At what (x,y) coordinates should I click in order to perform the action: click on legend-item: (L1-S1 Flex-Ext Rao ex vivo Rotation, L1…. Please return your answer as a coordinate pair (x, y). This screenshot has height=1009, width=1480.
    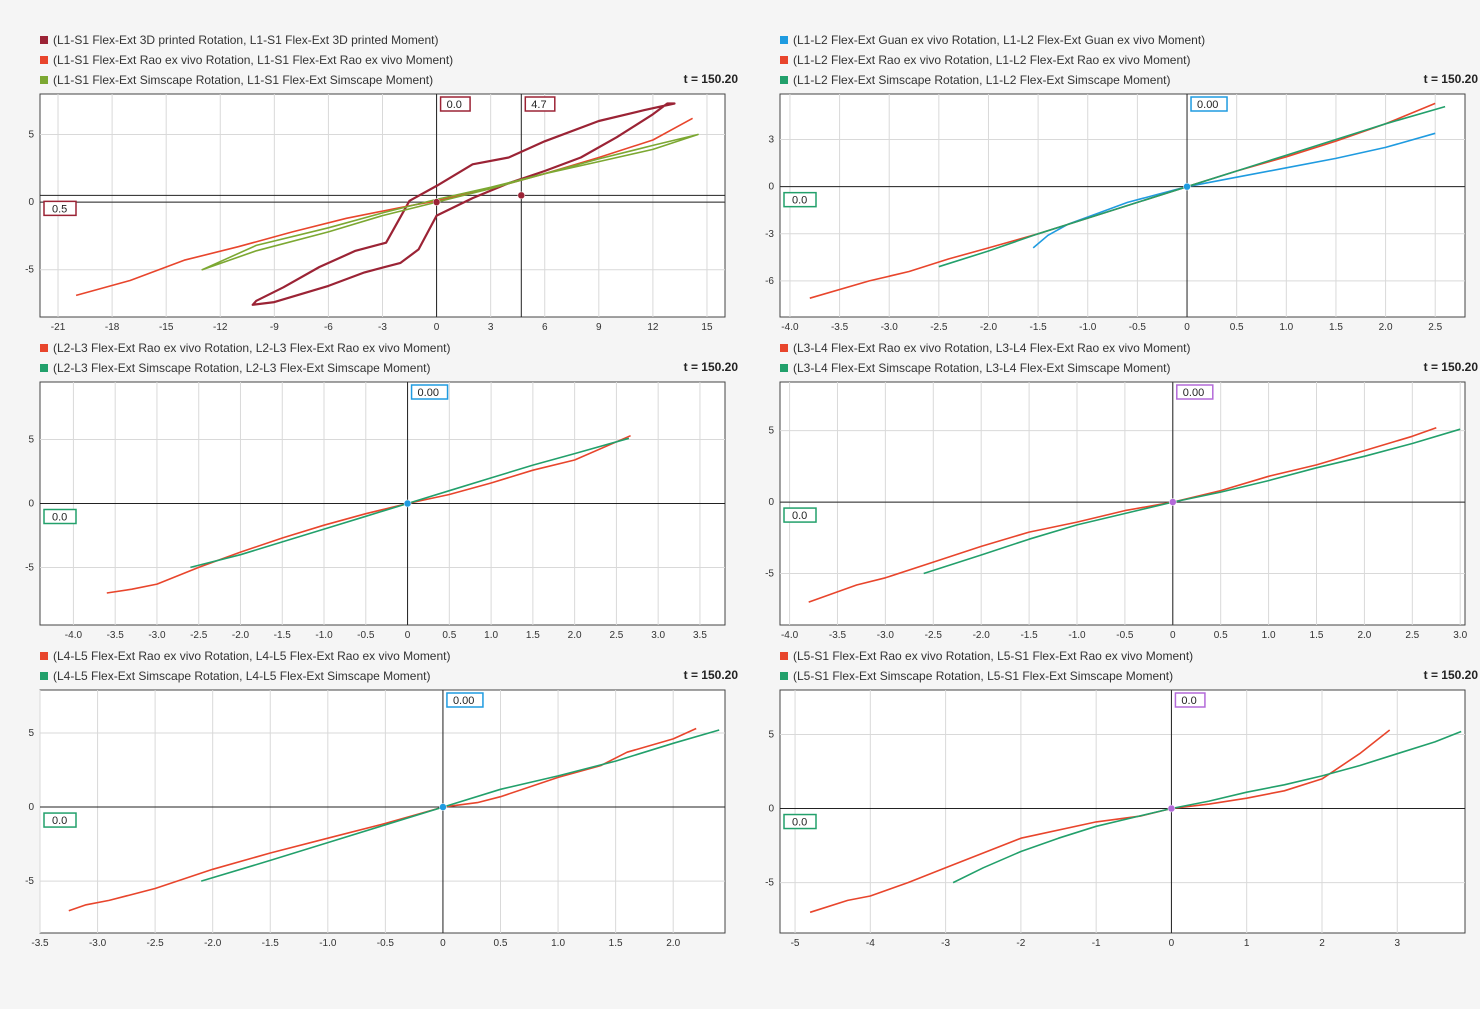
    Looking at the image, I should click on (246, 60).